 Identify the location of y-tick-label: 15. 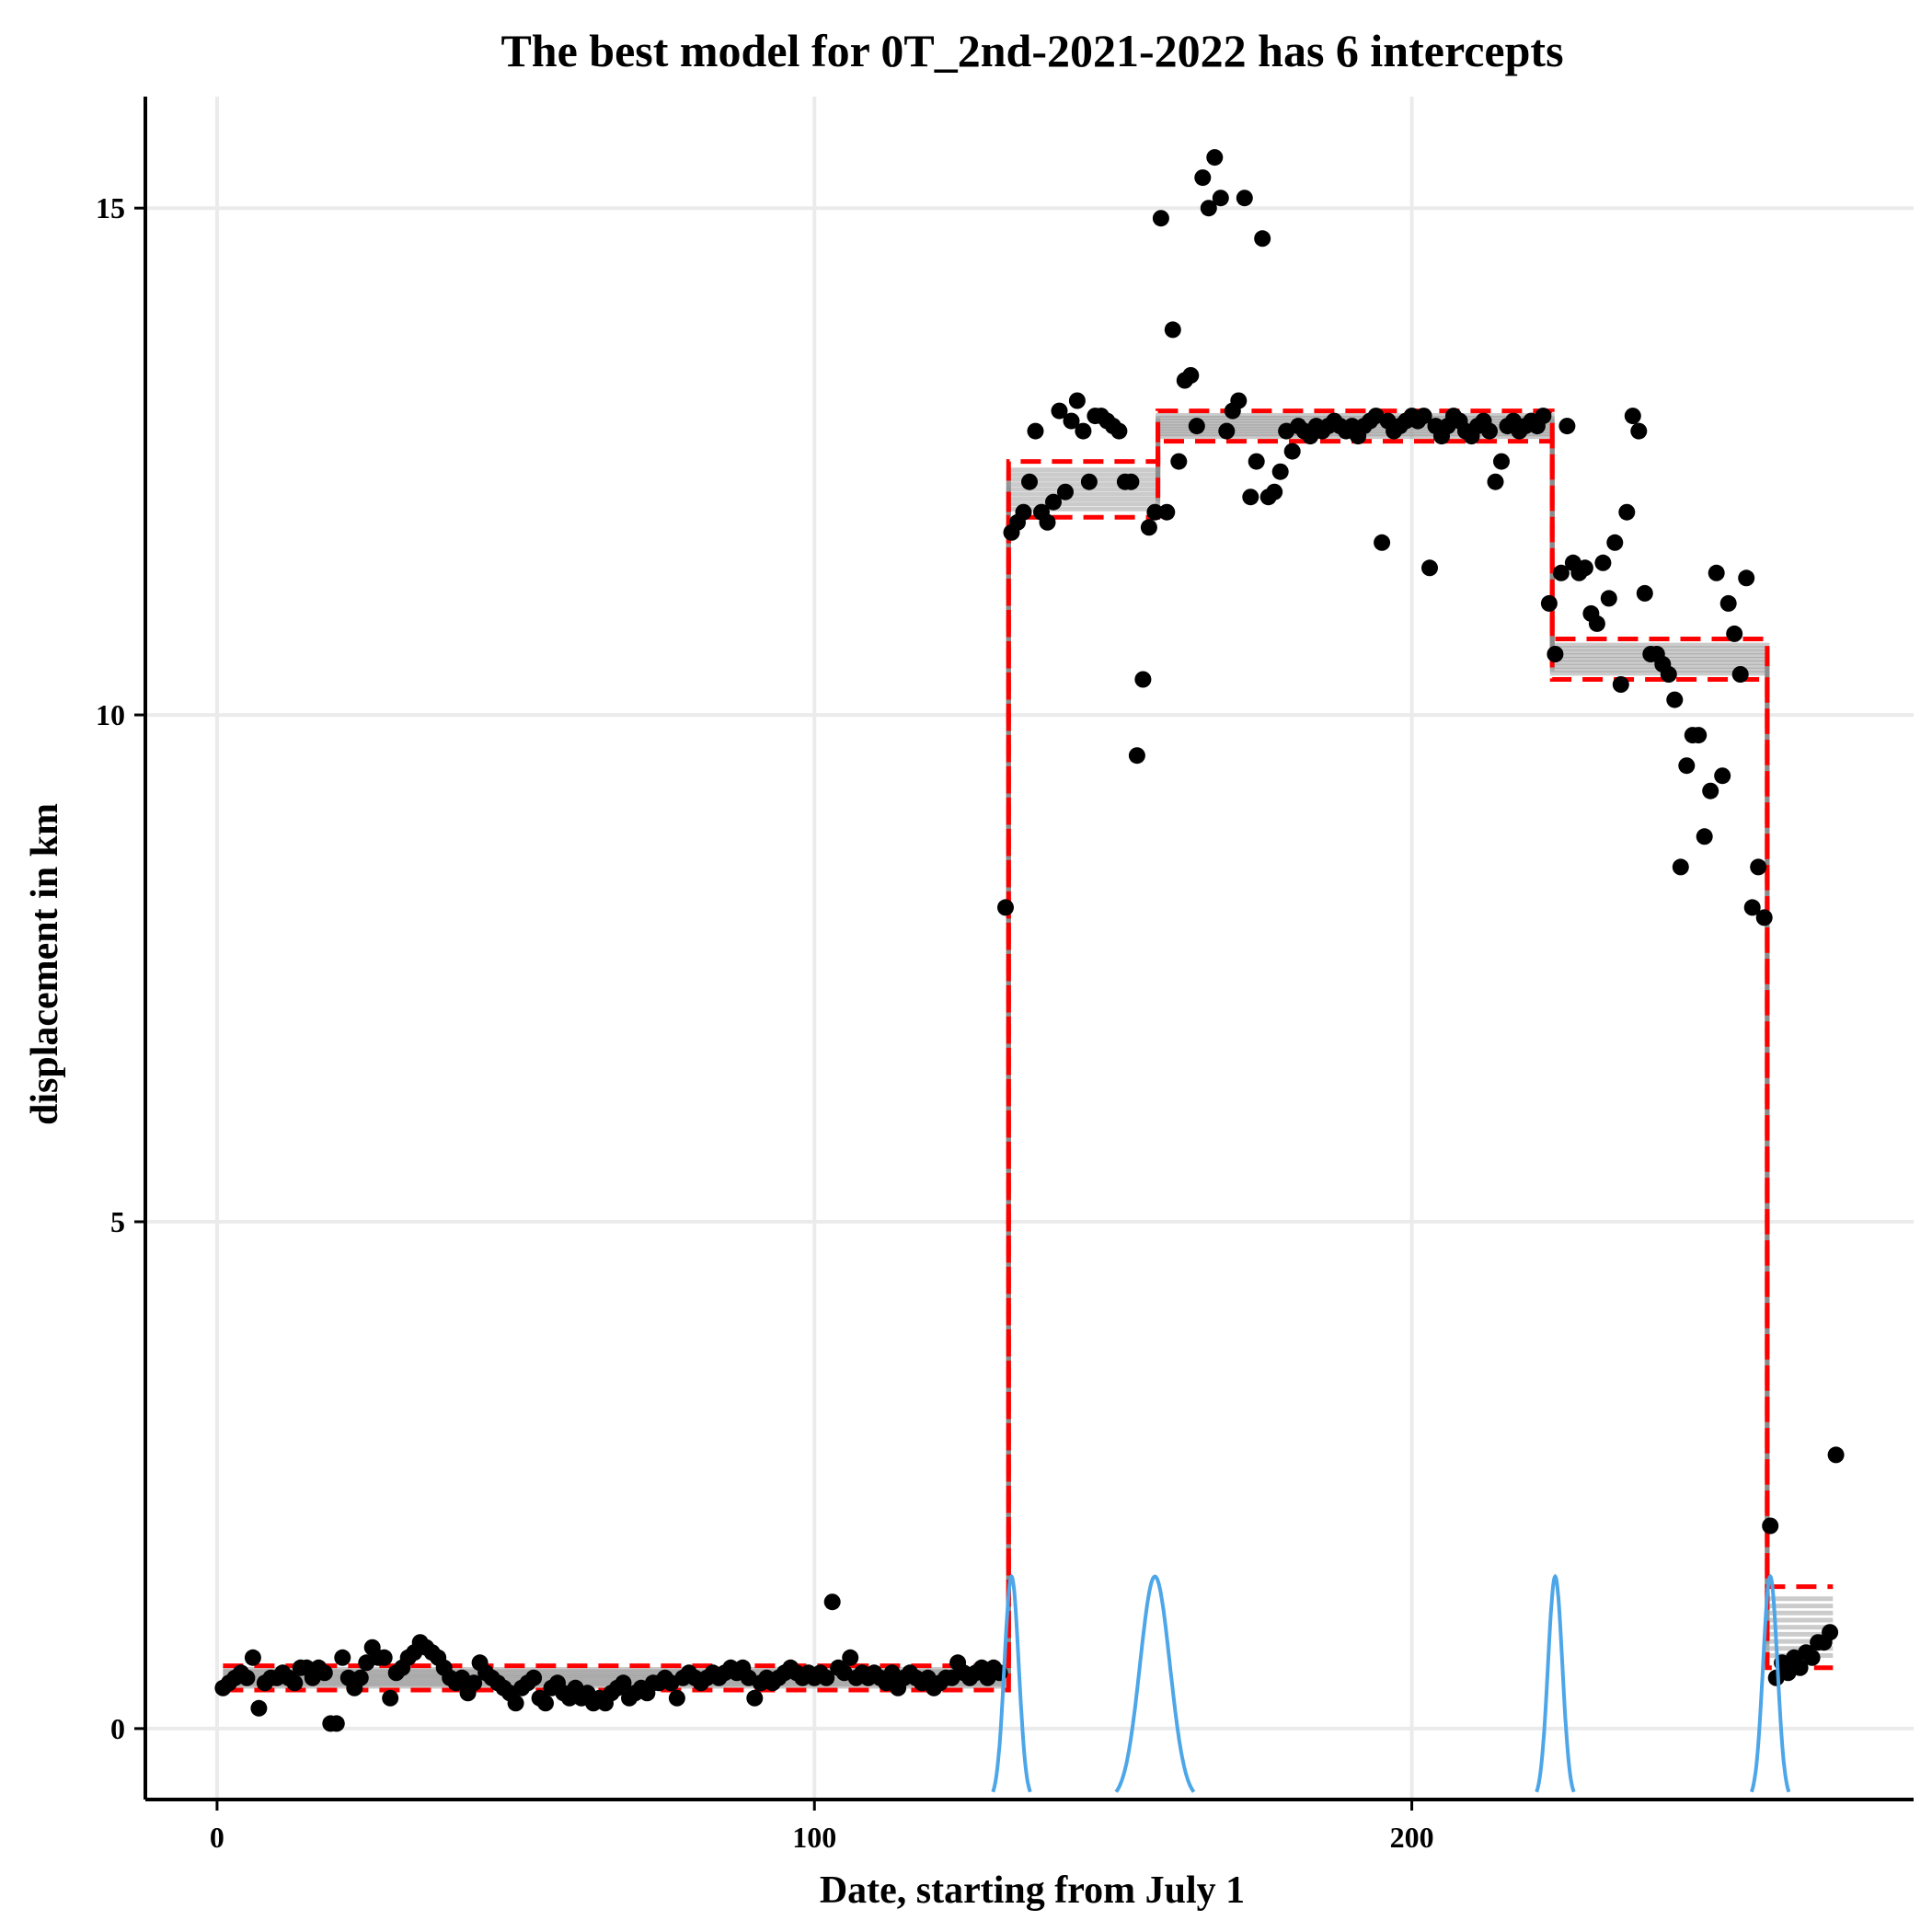
(110, 207).